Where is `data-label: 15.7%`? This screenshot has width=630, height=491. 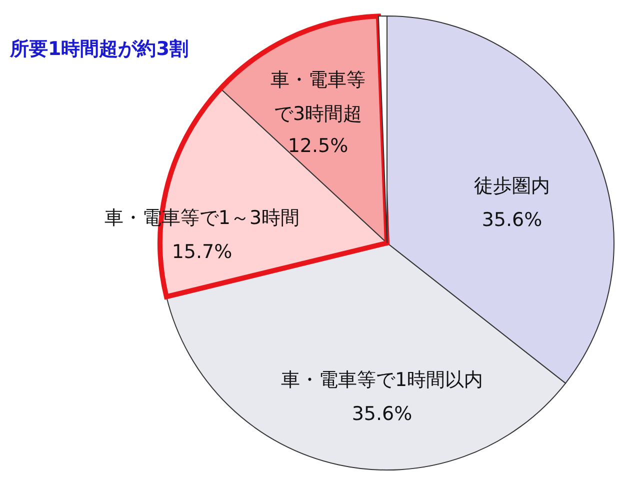 data-label: 15.7% is located at coordinates (202, 252).